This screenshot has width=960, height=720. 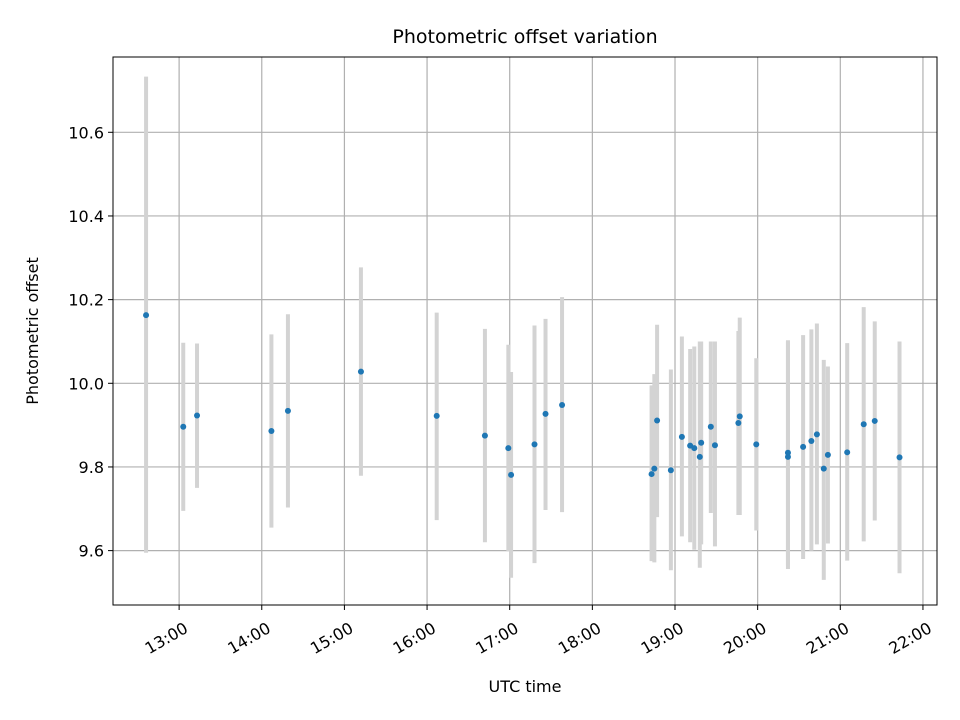 What do you see at coordinates (86, 300) in the screenshot?
I see `y-tick-label: 10.2` at bounding box center [86, 300].